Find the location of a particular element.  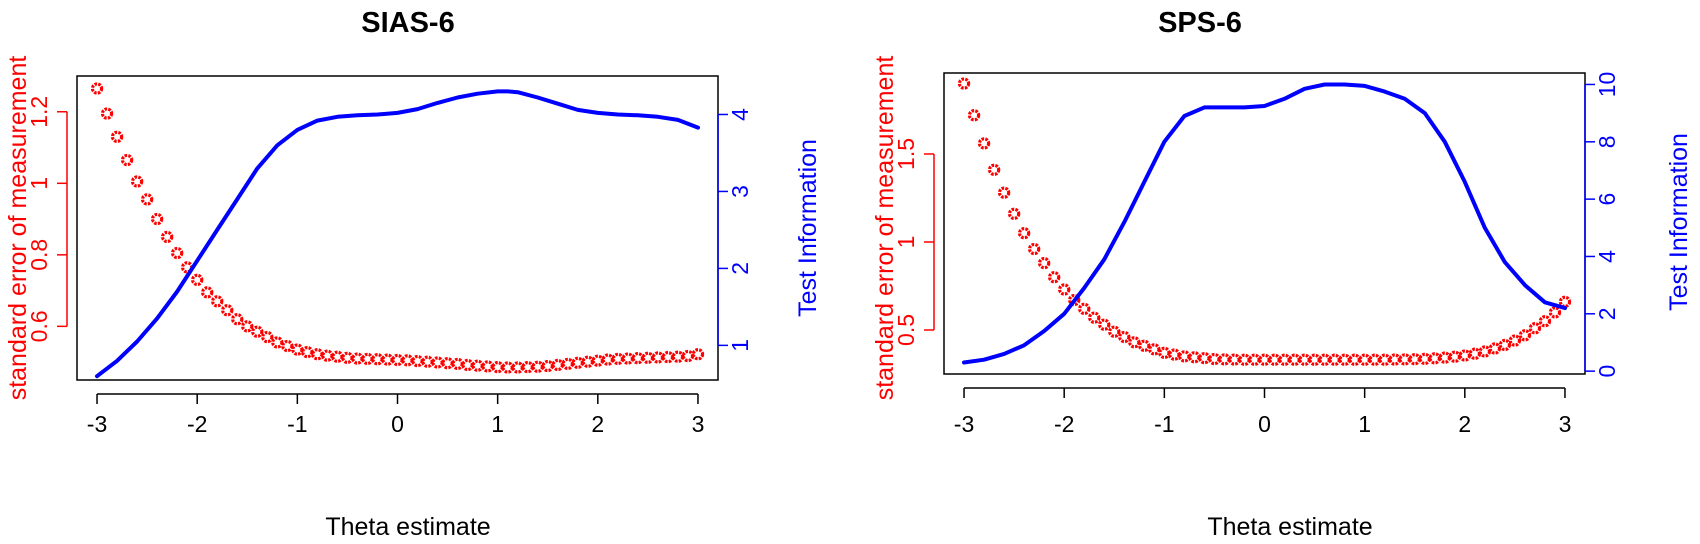

y-right-tick-label: 0 is located at coordinates (1607, 371).